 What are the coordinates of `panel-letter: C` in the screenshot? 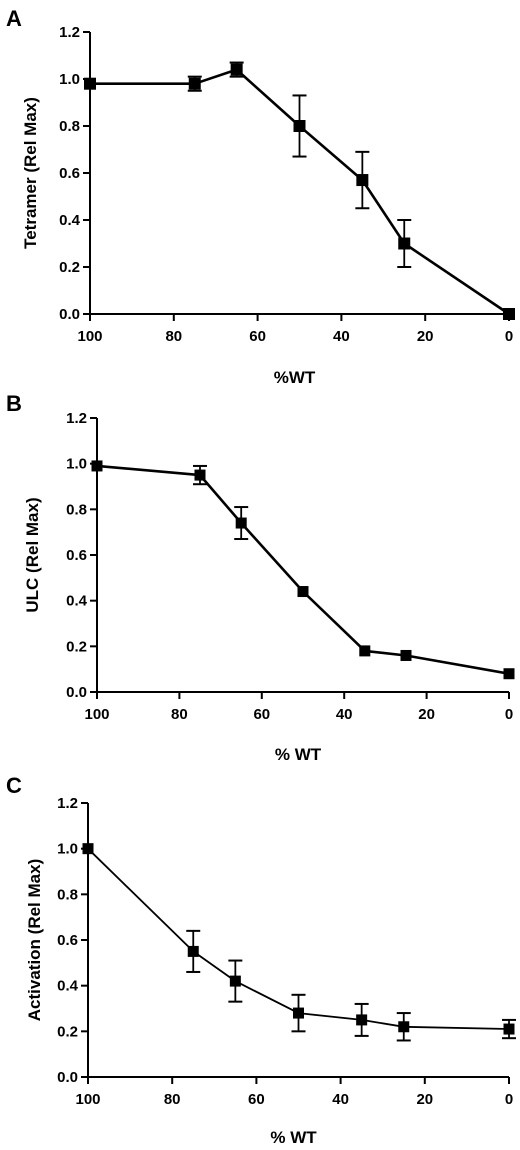 It's located at (14, 785).